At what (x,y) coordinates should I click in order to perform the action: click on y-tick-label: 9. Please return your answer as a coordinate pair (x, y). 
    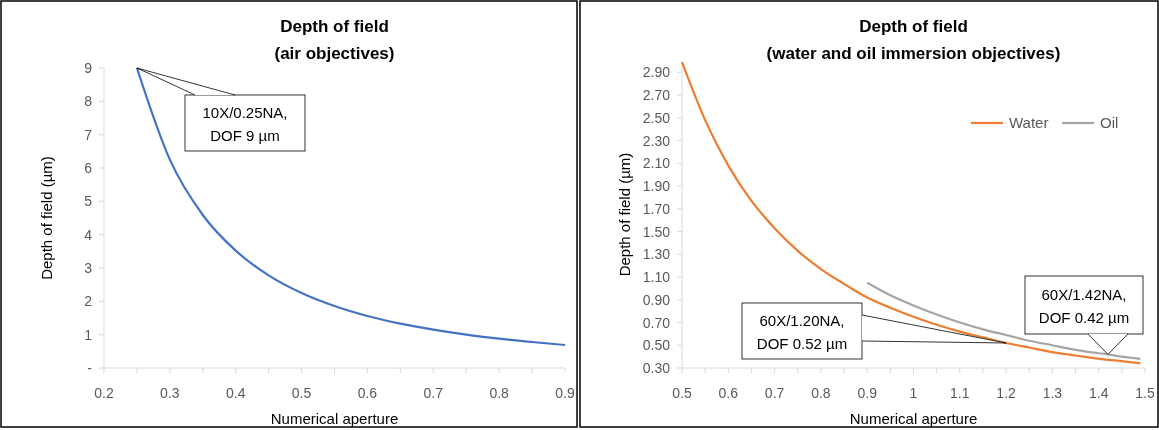
    Looking at the image, I should click on (88, 68).